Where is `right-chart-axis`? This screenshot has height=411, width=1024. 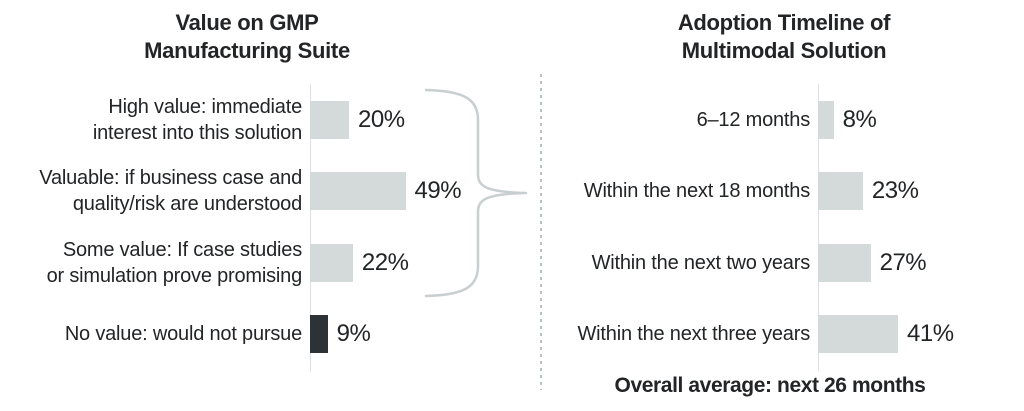
right-chart-axis is located at coordinates (818, 227).